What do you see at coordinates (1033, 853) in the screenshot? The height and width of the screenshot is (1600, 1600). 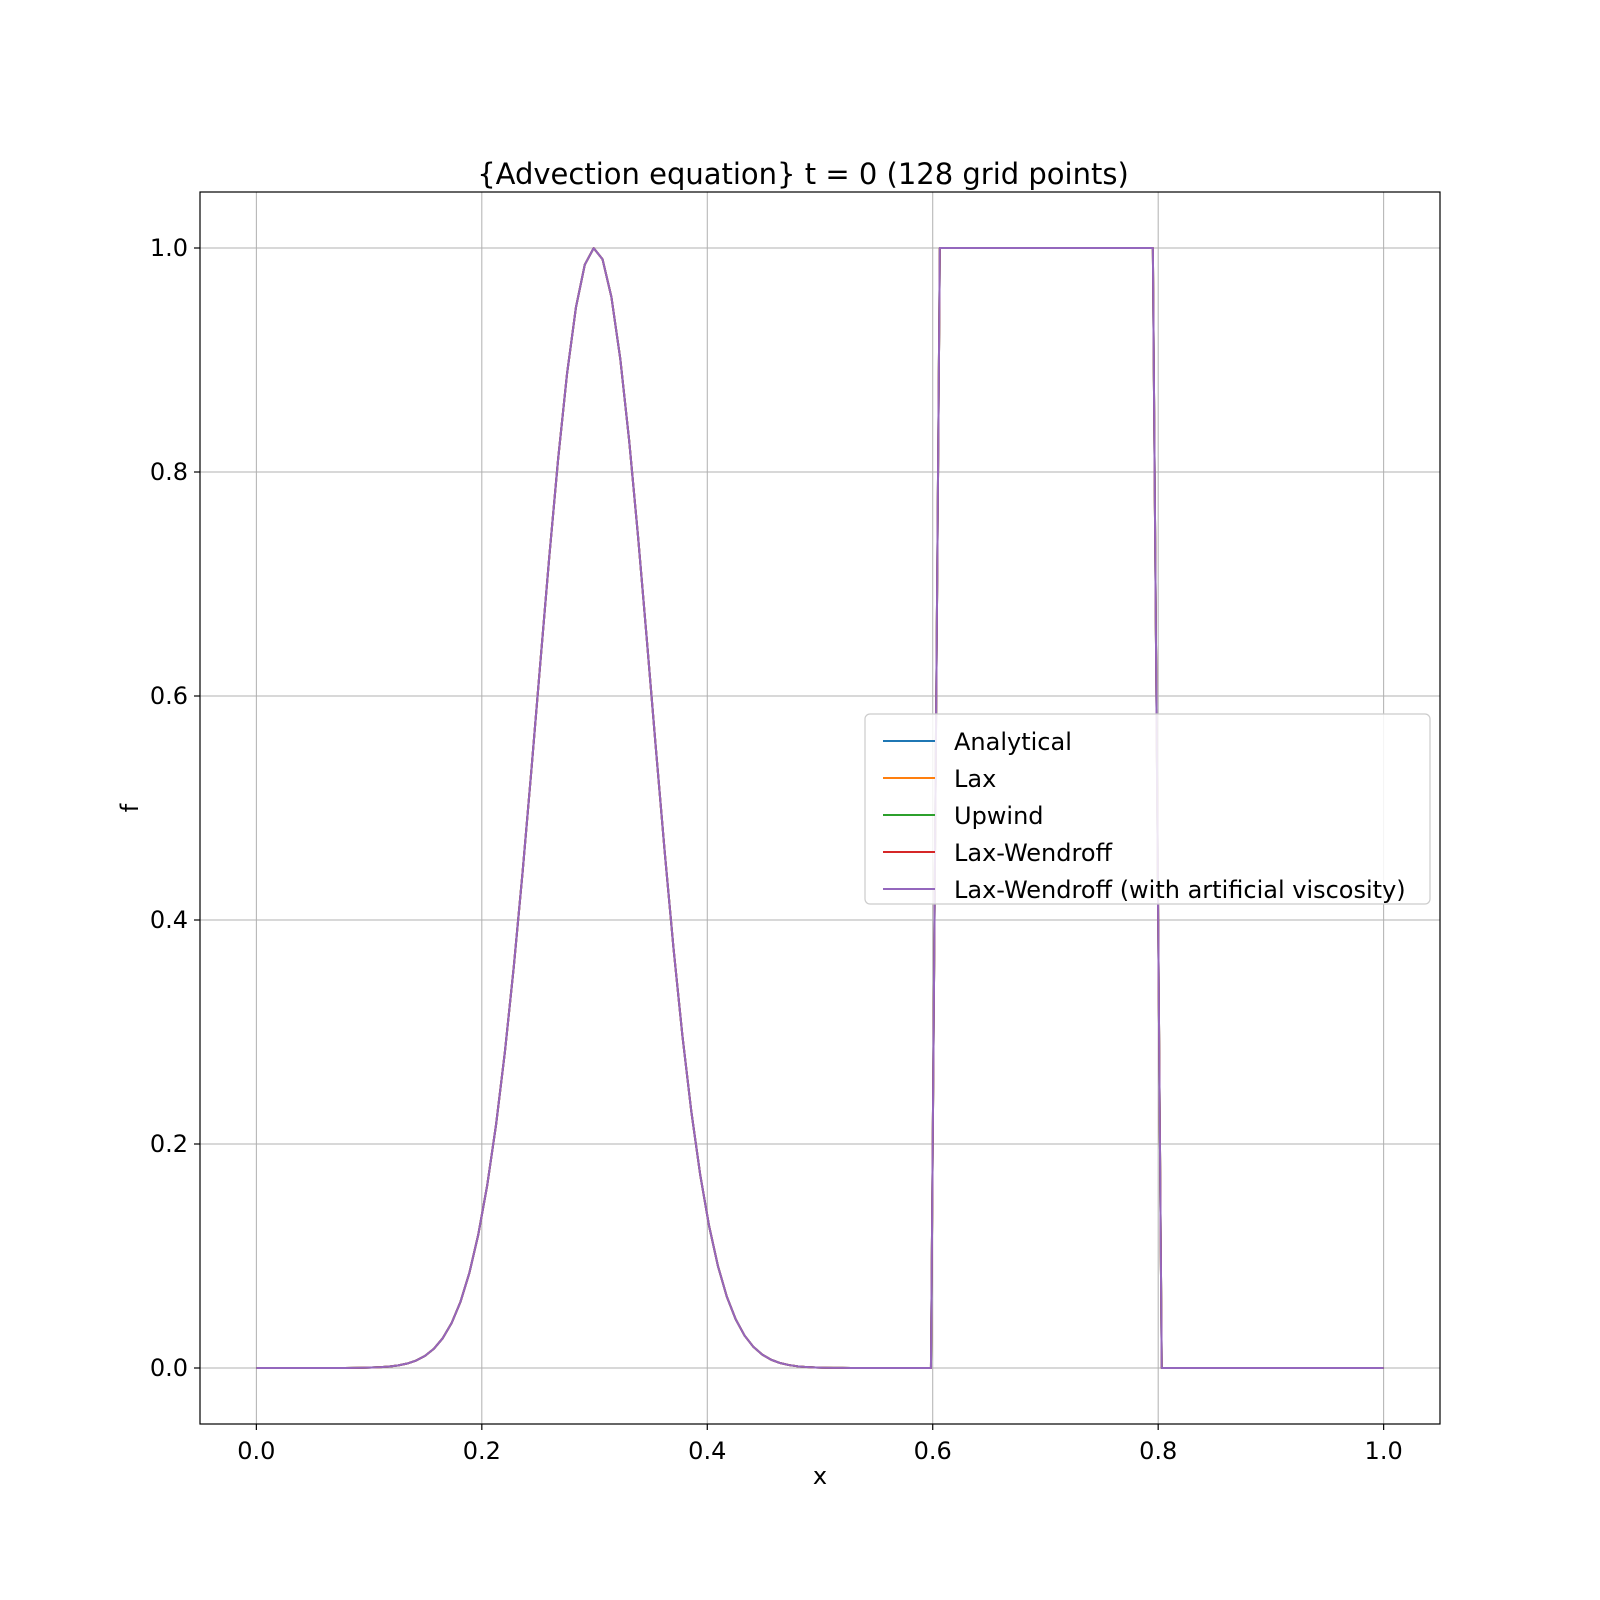 I see `legend-label: Lax-Wendroff` at bounding box center [1033, 853].